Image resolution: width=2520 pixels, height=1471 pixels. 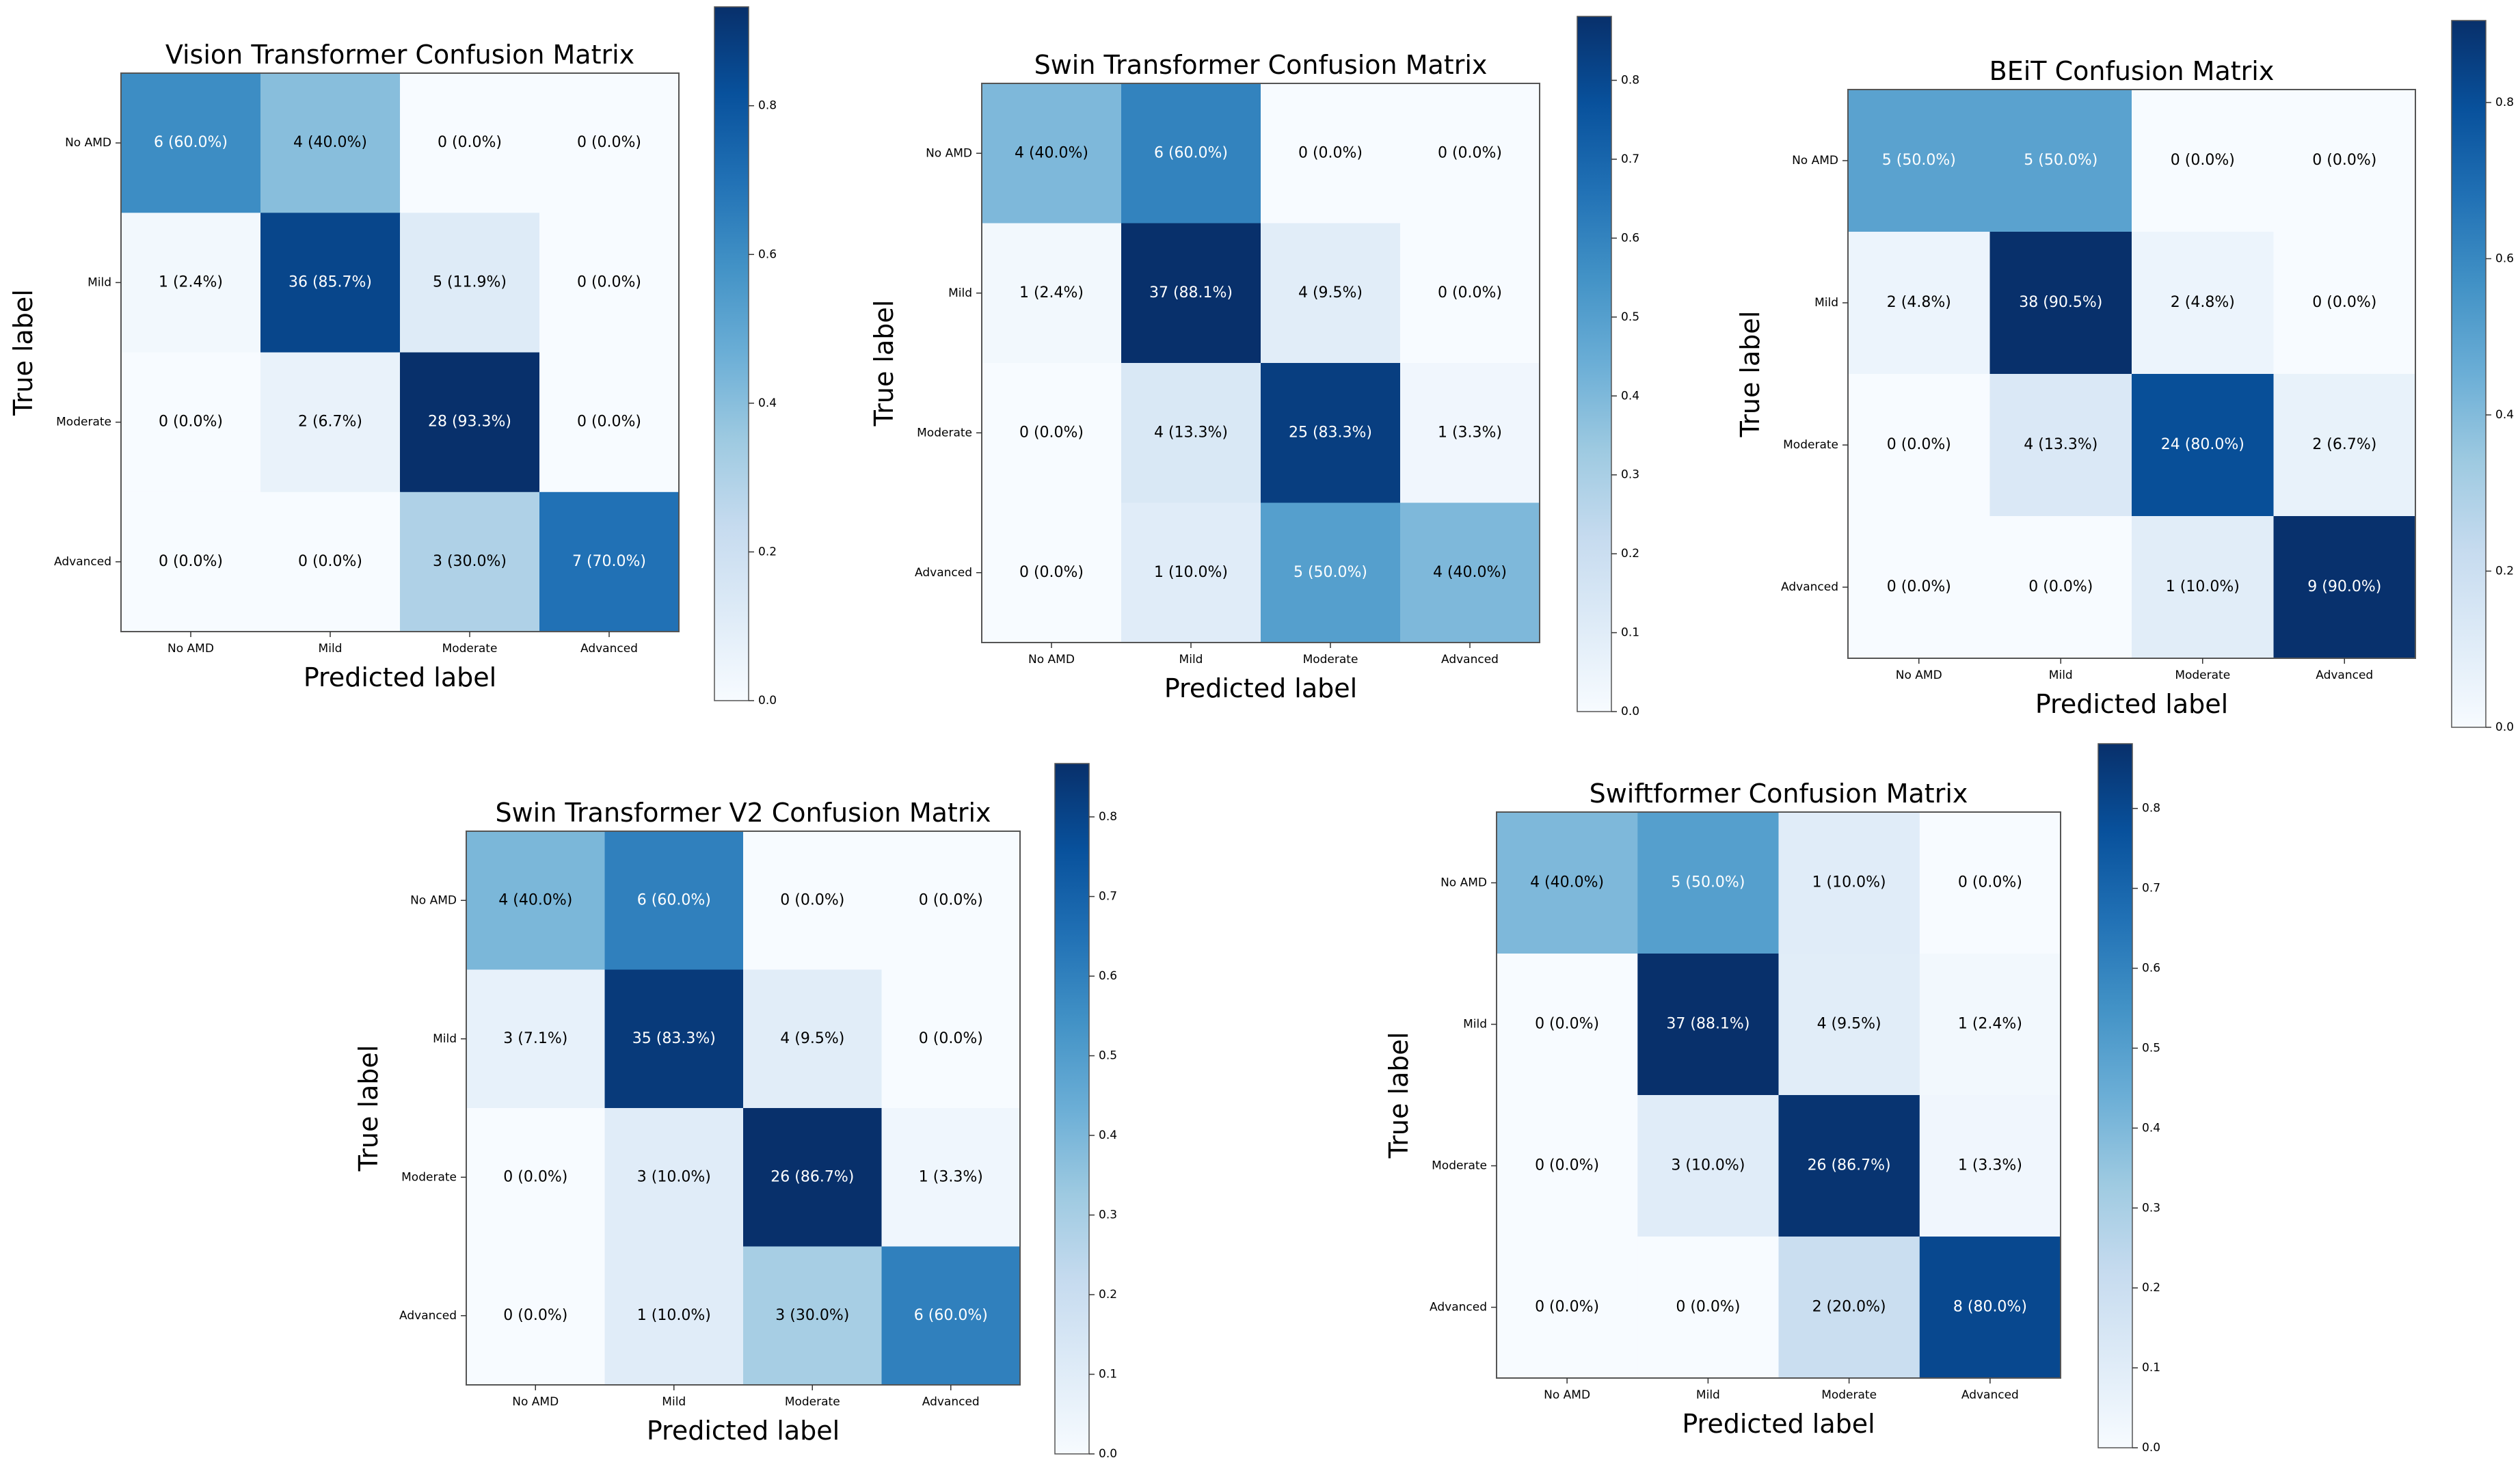 What do you see at coordinates (1458, 1307) in the screenshot?
I see `y-tick-label: Advanced` at bounding box center [1458, 1307].